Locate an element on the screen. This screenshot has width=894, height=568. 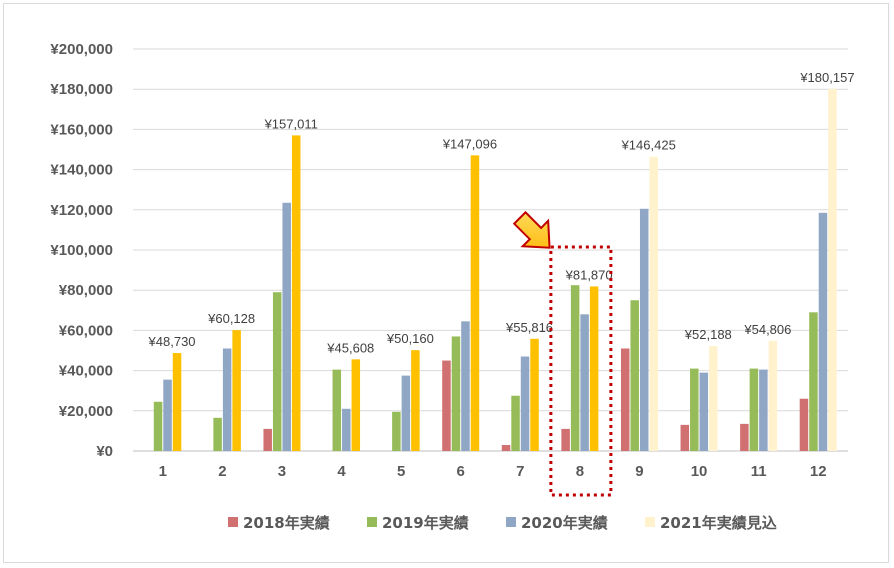
legend-label: 2021年実績見込 is located at coordinates (718, 523).